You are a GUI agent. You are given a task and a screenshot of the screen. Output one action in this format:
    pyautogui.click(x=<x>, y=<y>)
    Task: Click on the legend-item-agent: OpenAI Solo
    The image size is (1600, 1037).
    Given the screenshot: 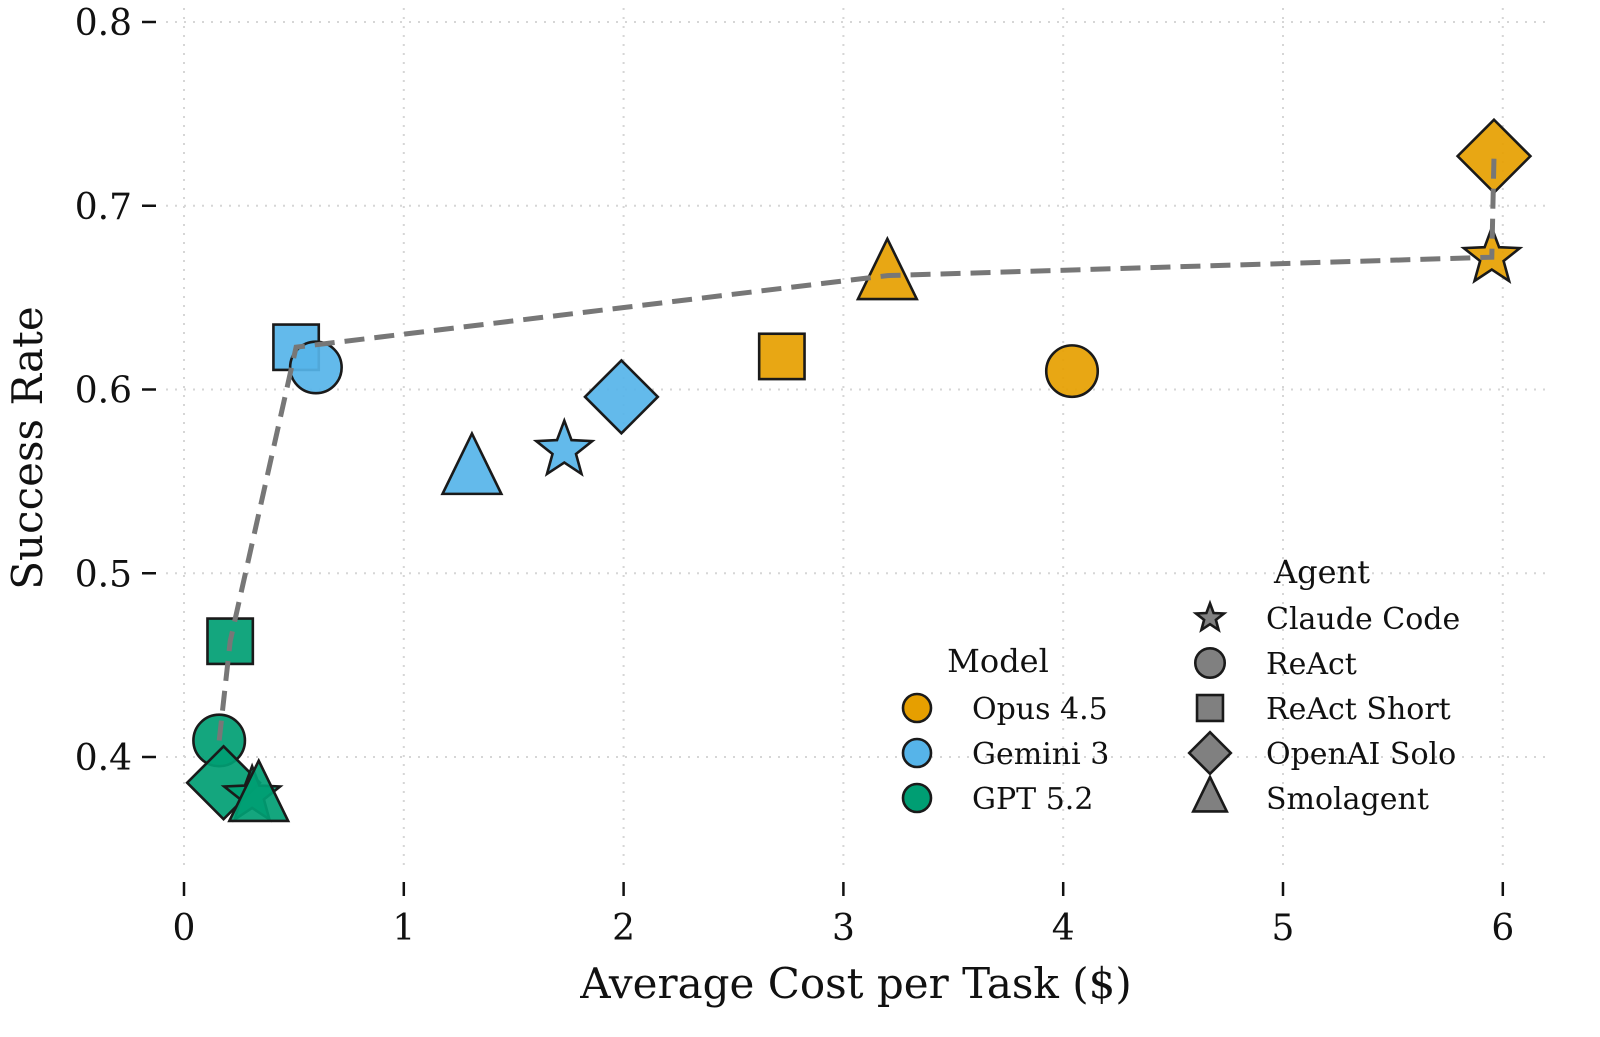 What is the action you would take?
    pyautogui.click(x=1321, y=753)
    